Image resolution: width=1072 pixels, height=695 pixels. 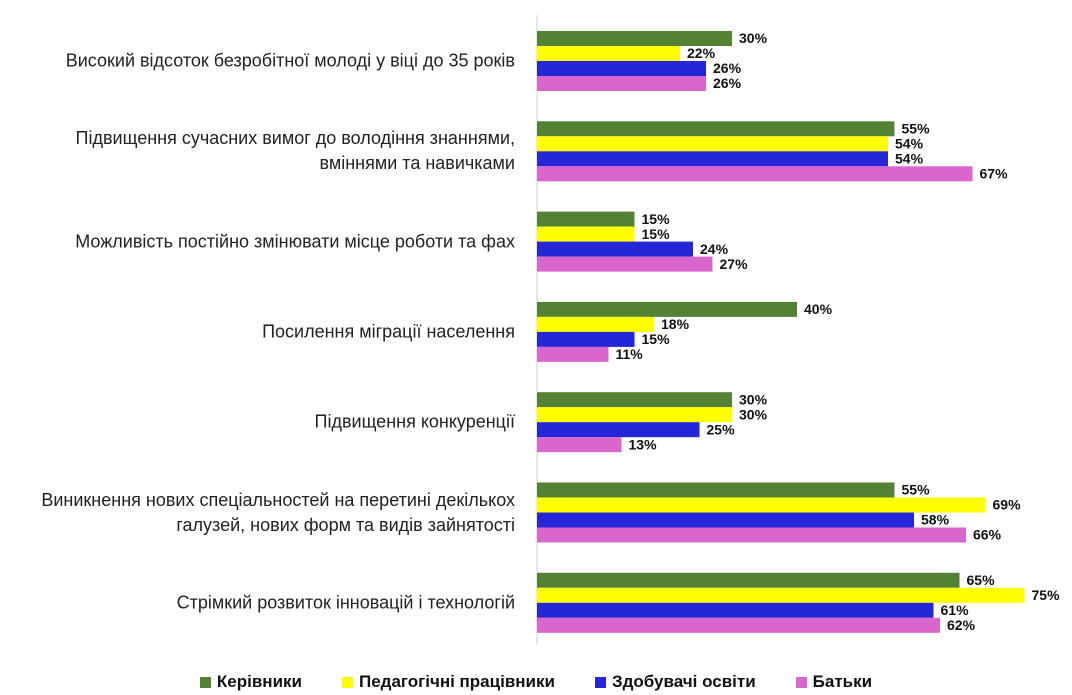 I want to click on value-label: 66%, so click(x=987, y=535).